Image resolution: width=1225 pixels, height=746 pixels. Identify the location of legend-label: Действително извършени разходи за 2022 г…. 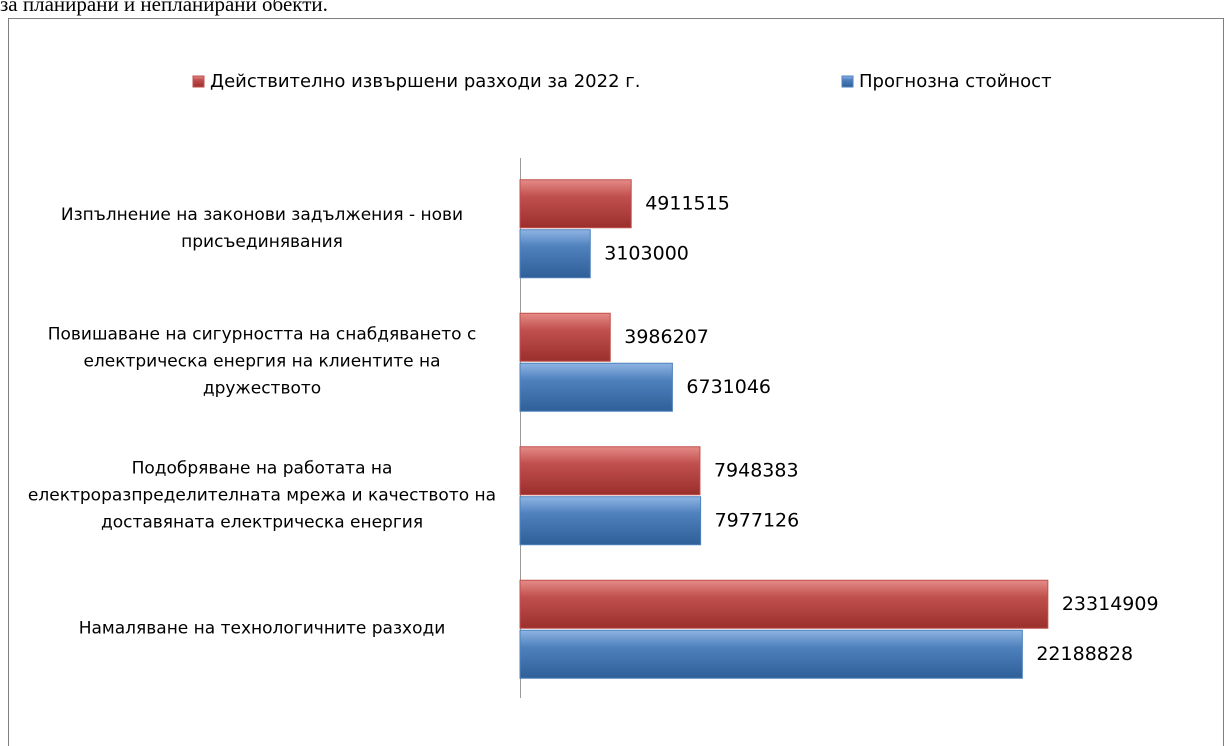
(425, 81).